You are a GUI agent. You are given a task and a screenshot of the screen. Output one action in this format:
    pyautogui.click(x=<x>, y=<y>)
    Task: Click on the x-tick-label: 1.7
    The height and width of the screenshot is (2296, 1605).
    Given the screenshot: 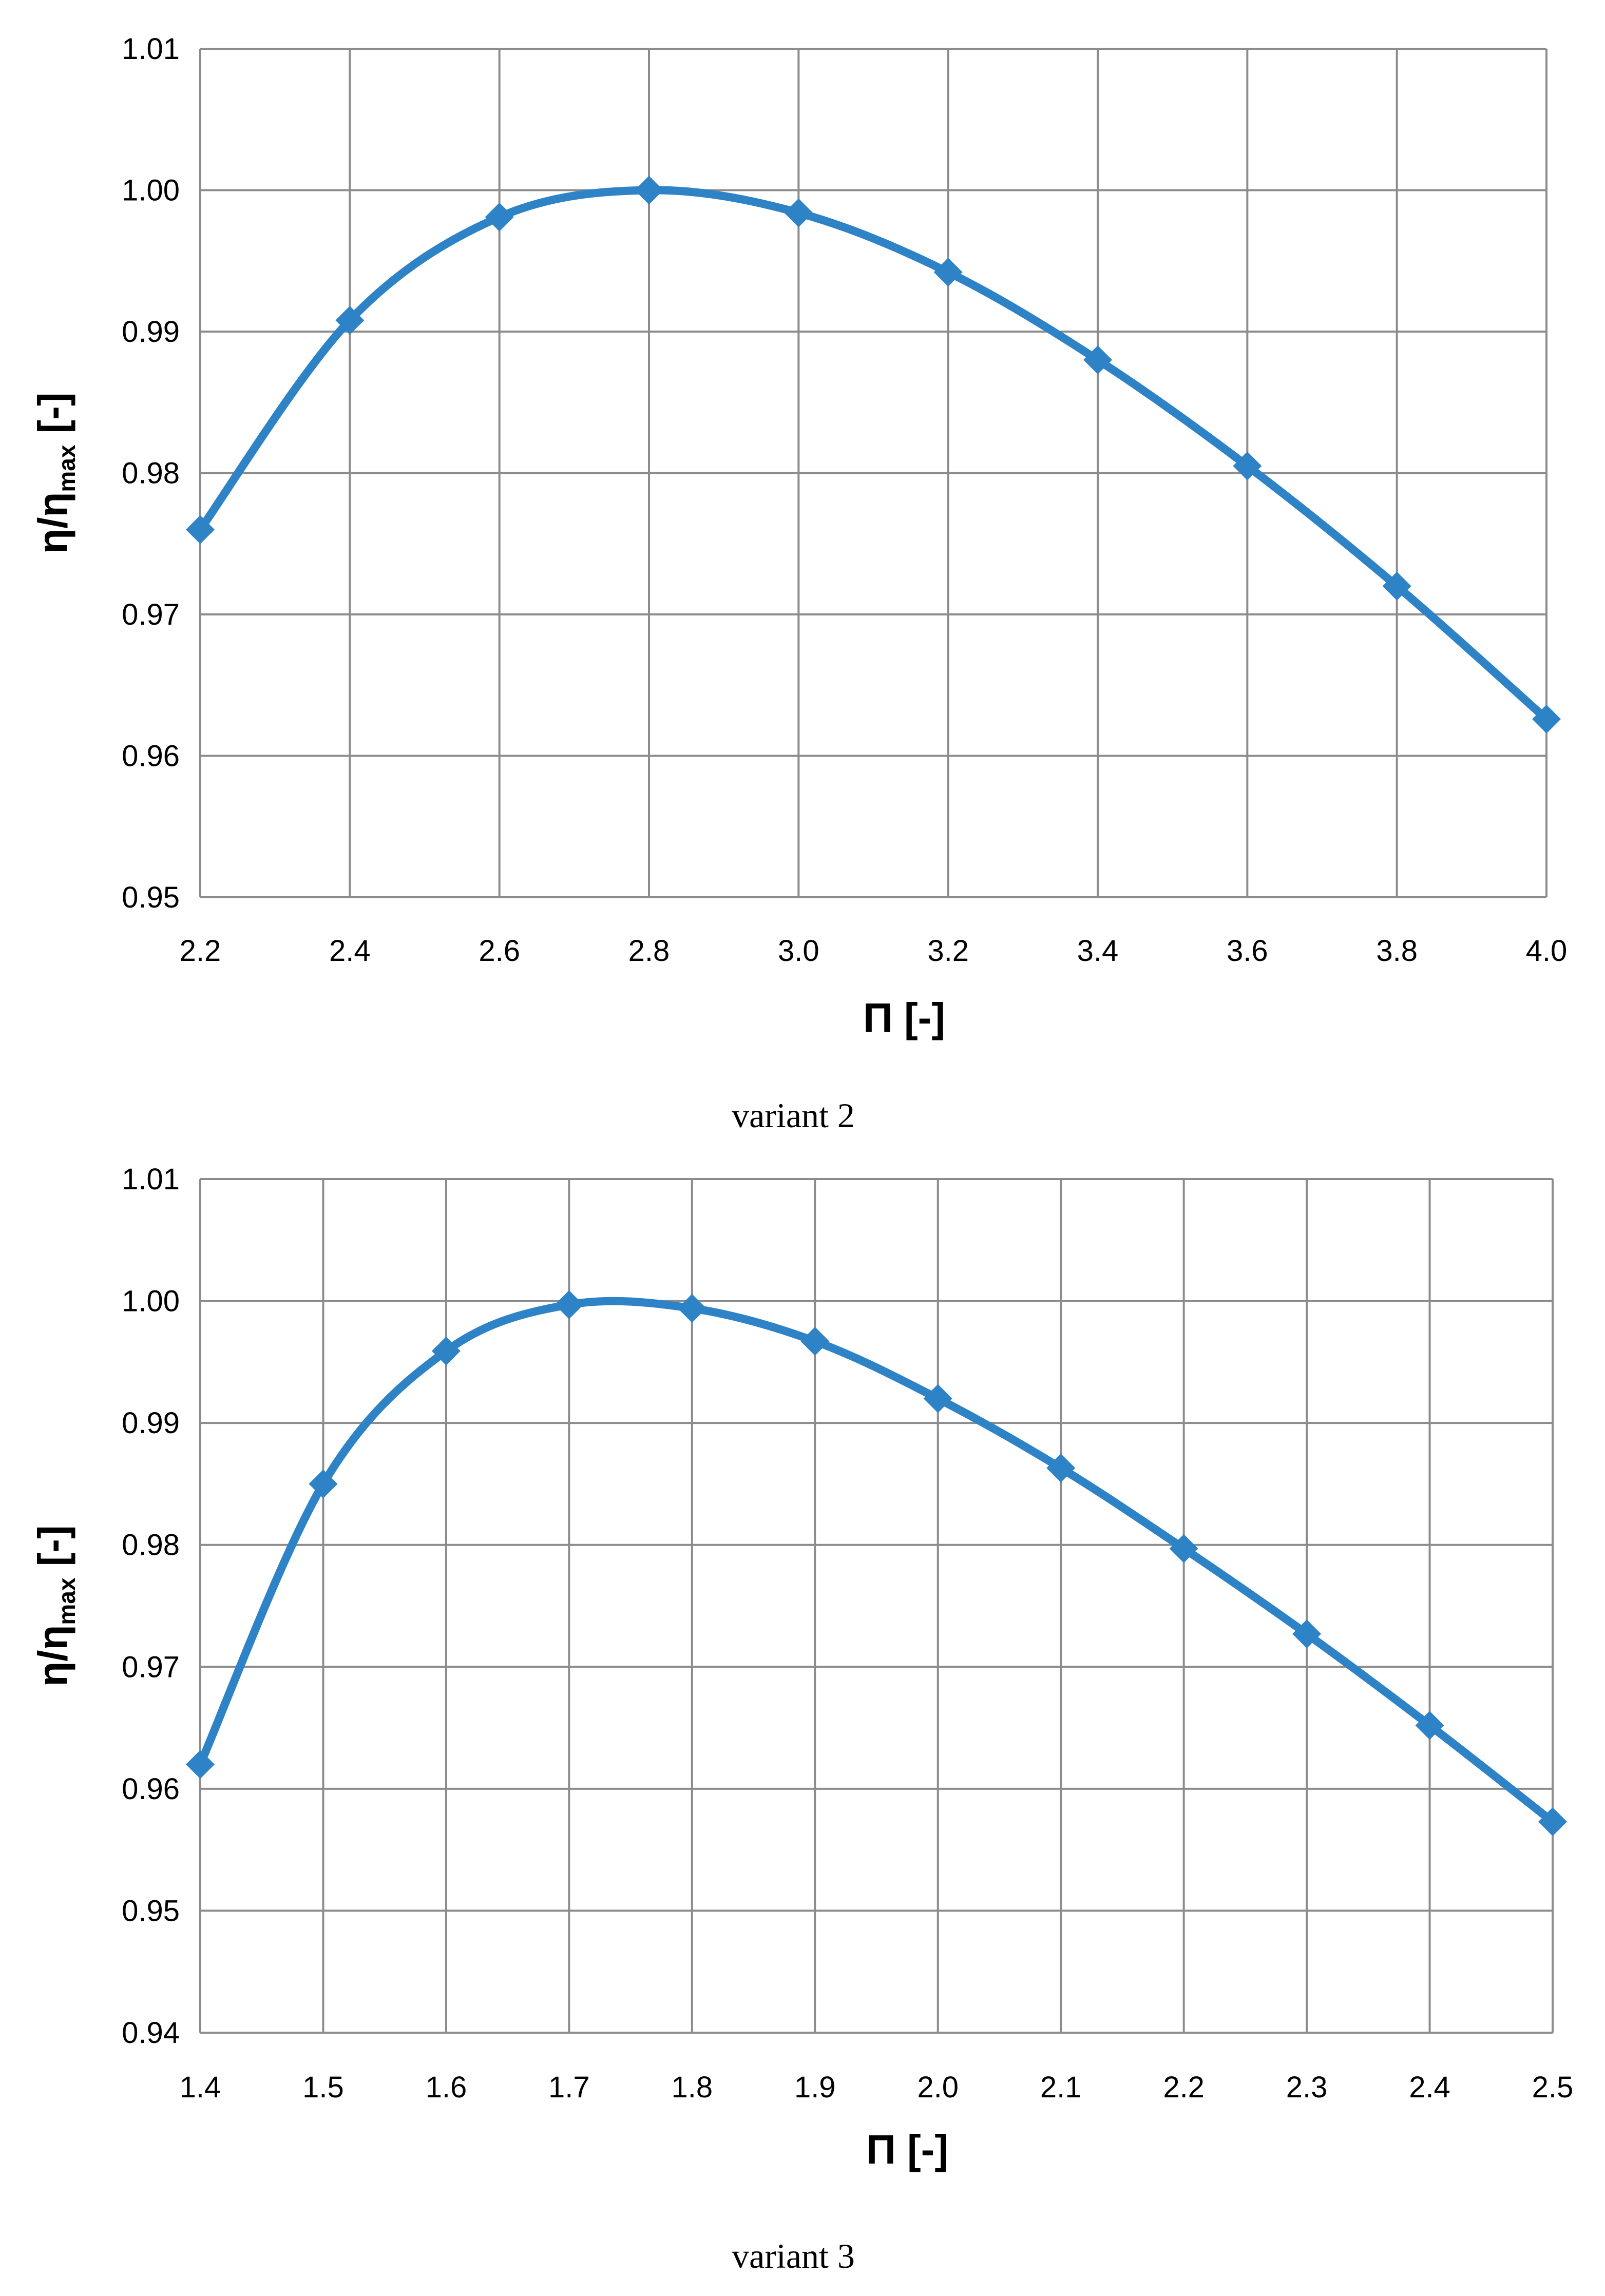 What is the action you would take?
    pyautogui.click(x=569, y=2087)
    